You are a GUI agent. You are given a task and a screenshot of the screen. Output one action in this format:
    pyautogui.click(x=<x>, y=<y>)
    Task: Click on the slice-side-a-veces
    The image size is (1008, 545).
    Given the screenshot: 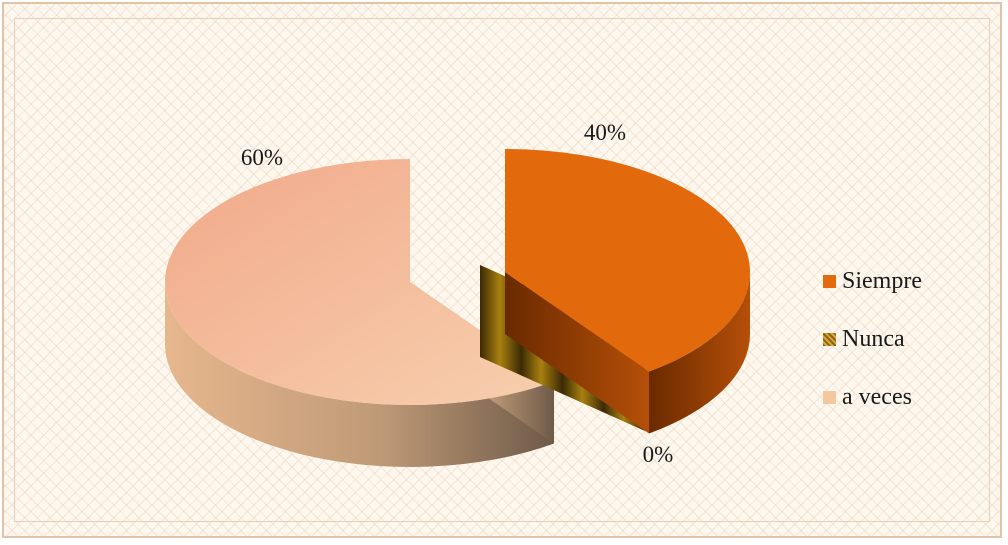 What is the action you would take?
    pyautogui.click(x=360, y=374)
    